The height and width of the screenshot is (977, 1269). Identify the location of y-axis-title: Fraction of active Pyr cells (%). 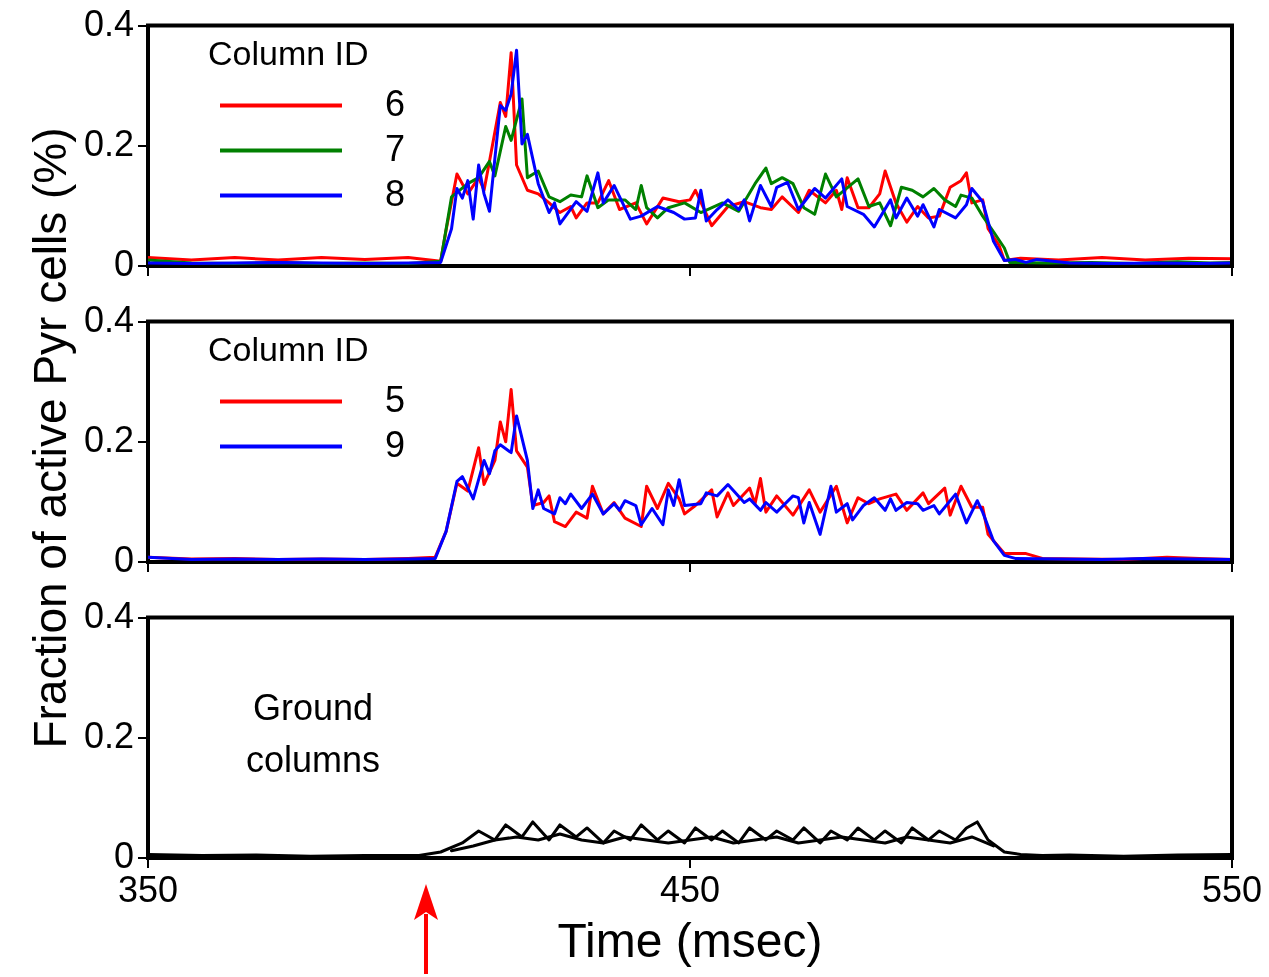
(50, 438).